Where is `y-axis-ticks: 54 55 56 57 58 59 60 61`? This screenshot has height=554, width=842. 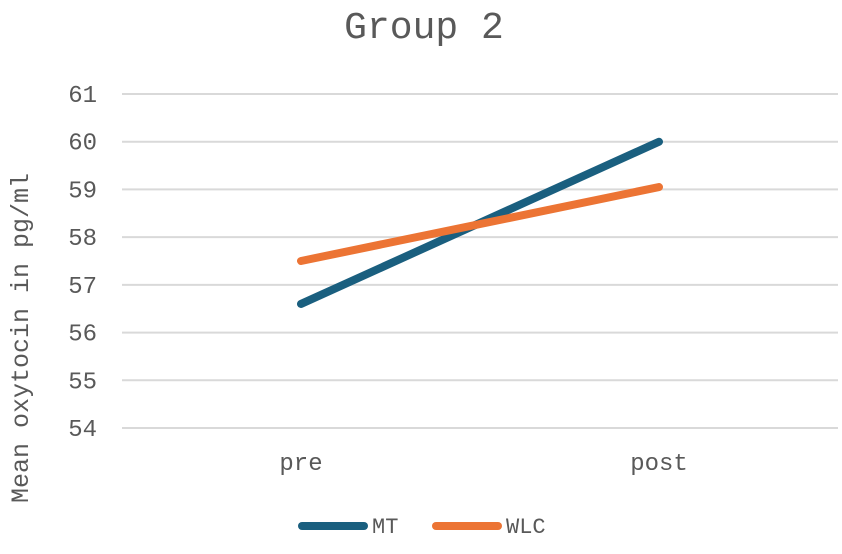
y-axis-ticks: 54 55 56 57 58 59 60 61 is located at coordinates (82, 263).